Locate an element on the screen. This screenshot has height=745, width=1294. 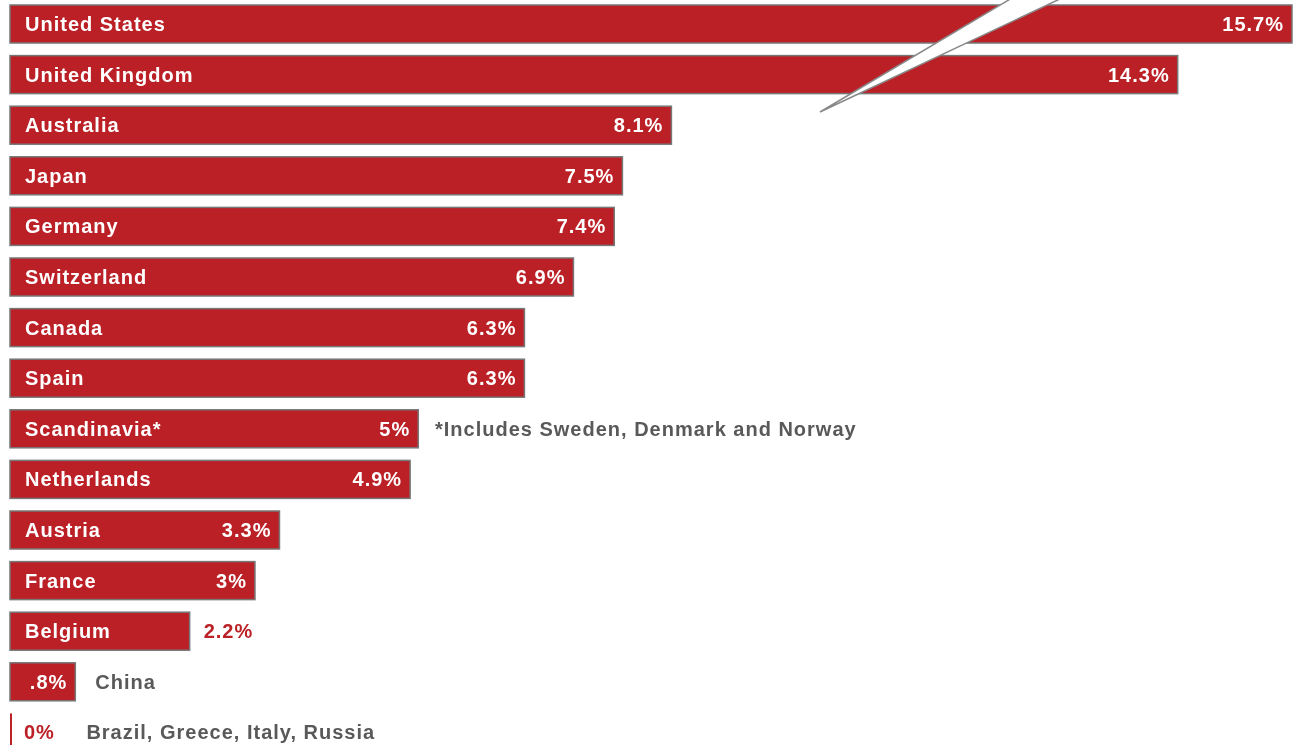
data-label: 6.9% is located at coordinates (540, 277).